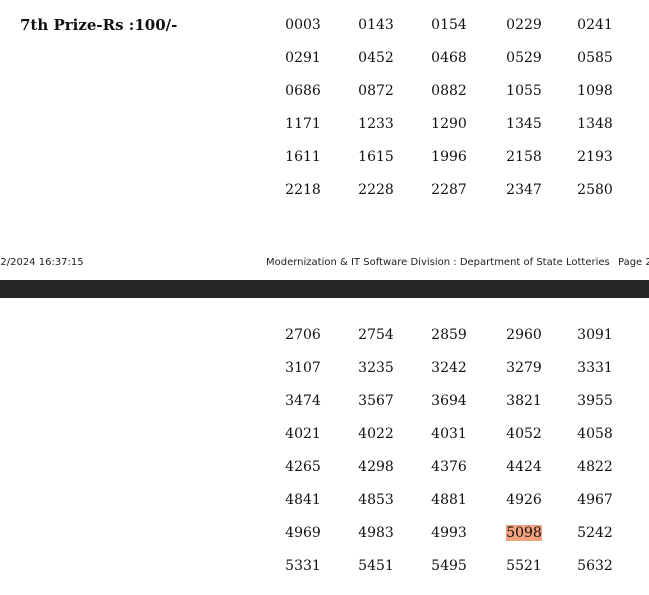 Image resolution: width=649 pixels, height=595 pixels. I want to click on winning-number: 4058, so click(595, 434).